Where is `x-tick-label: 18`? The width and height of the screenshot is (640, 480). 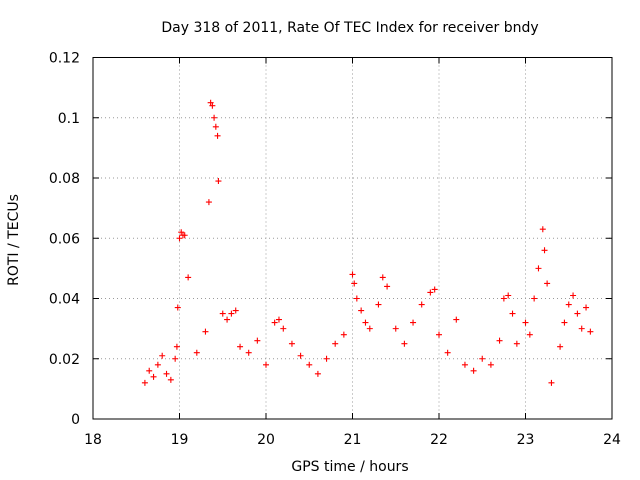 x-tick-label: 18 is located at coordinates (93, 440).